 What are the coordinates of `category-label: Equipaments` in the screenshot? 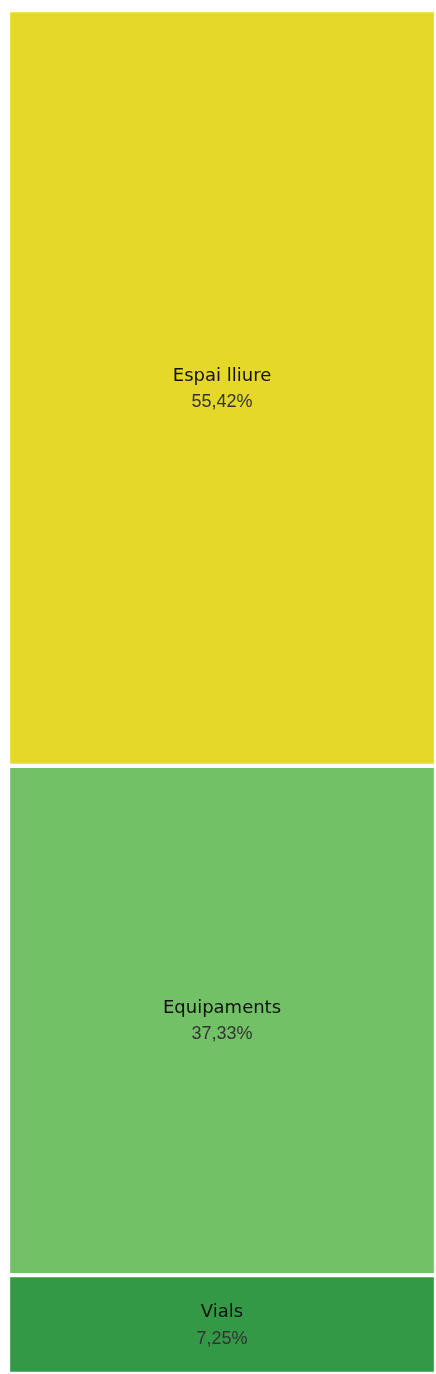 It's located at (222, 1007).